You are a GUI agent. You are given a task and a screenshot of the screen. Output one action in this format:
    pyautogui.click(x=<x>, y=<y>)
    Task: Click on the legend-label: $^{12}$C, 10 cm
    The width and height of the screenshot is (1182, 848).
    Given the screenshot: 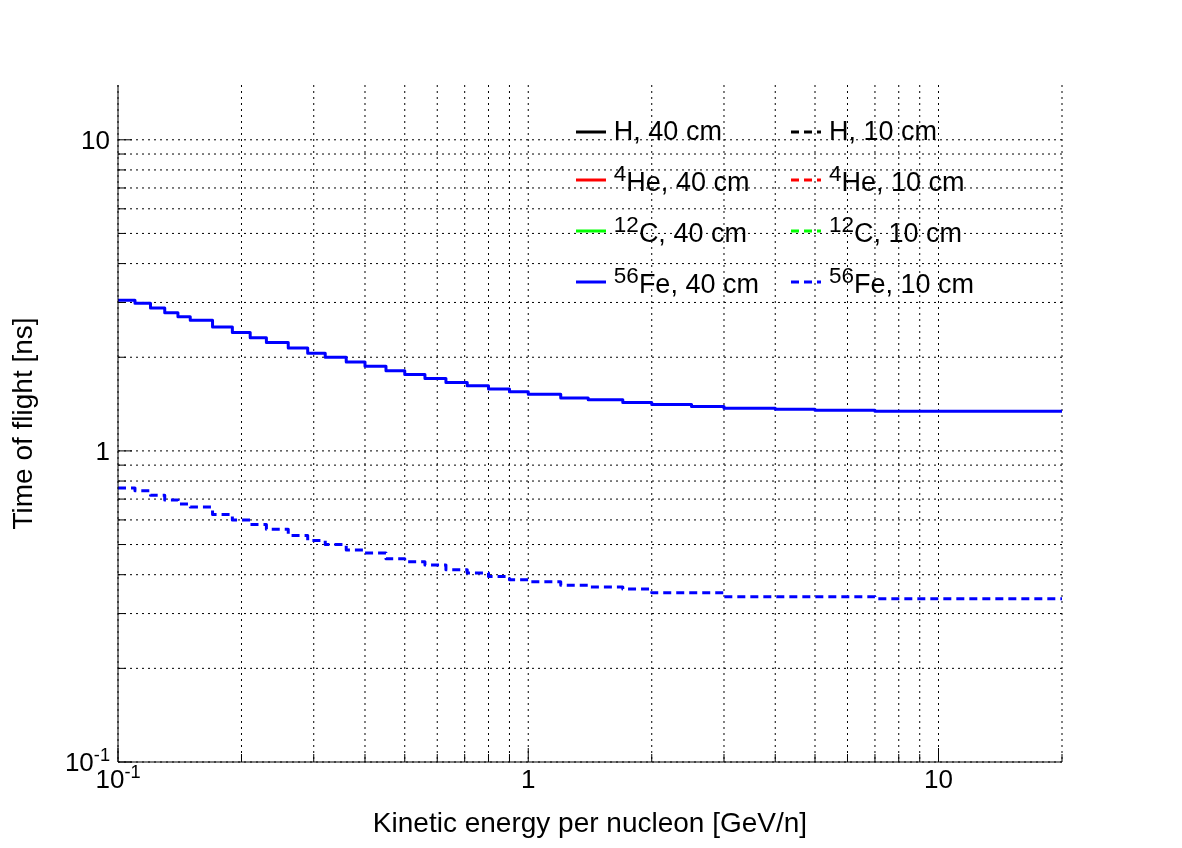 What is the action you would take?
    pyautogui.click(x=895, y=230)
    